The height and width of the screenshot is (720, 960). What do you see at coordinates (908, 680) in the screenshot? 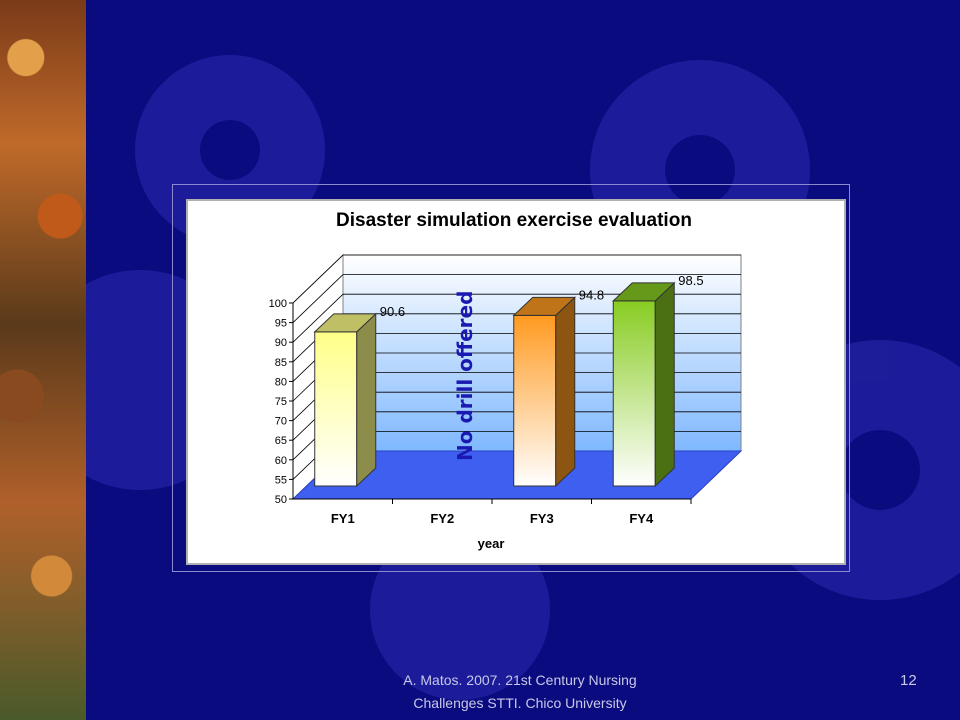
I see `slide-number: 12` at bounding box center [908, 680].